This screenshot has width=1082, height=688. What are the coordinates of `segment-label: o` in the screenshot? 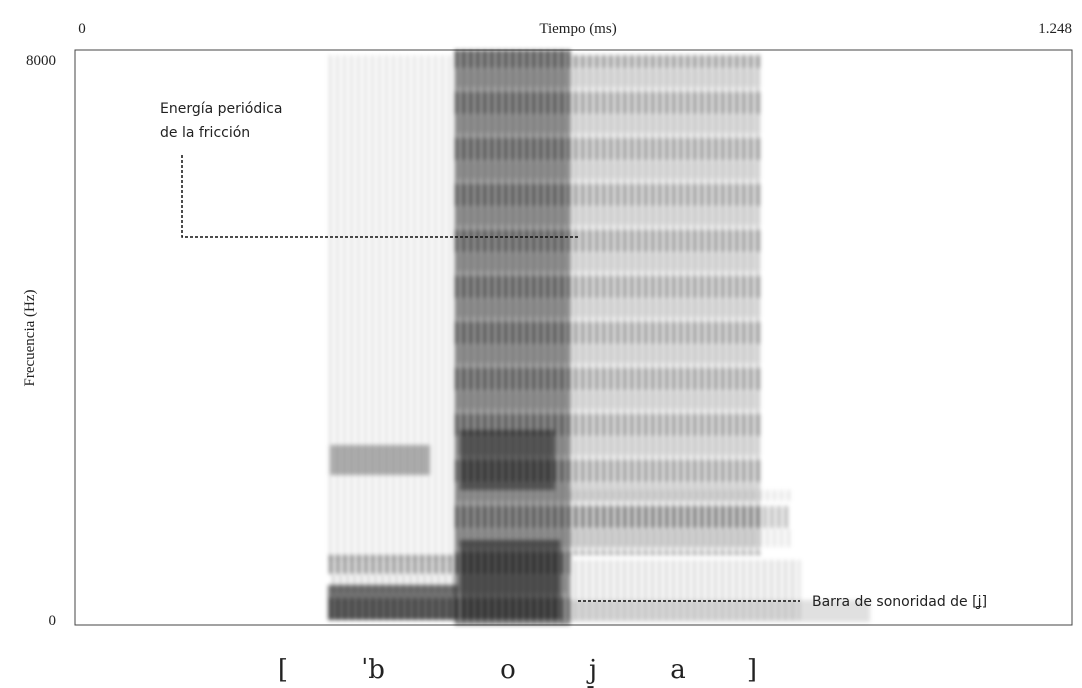 It's located at (508, 670).